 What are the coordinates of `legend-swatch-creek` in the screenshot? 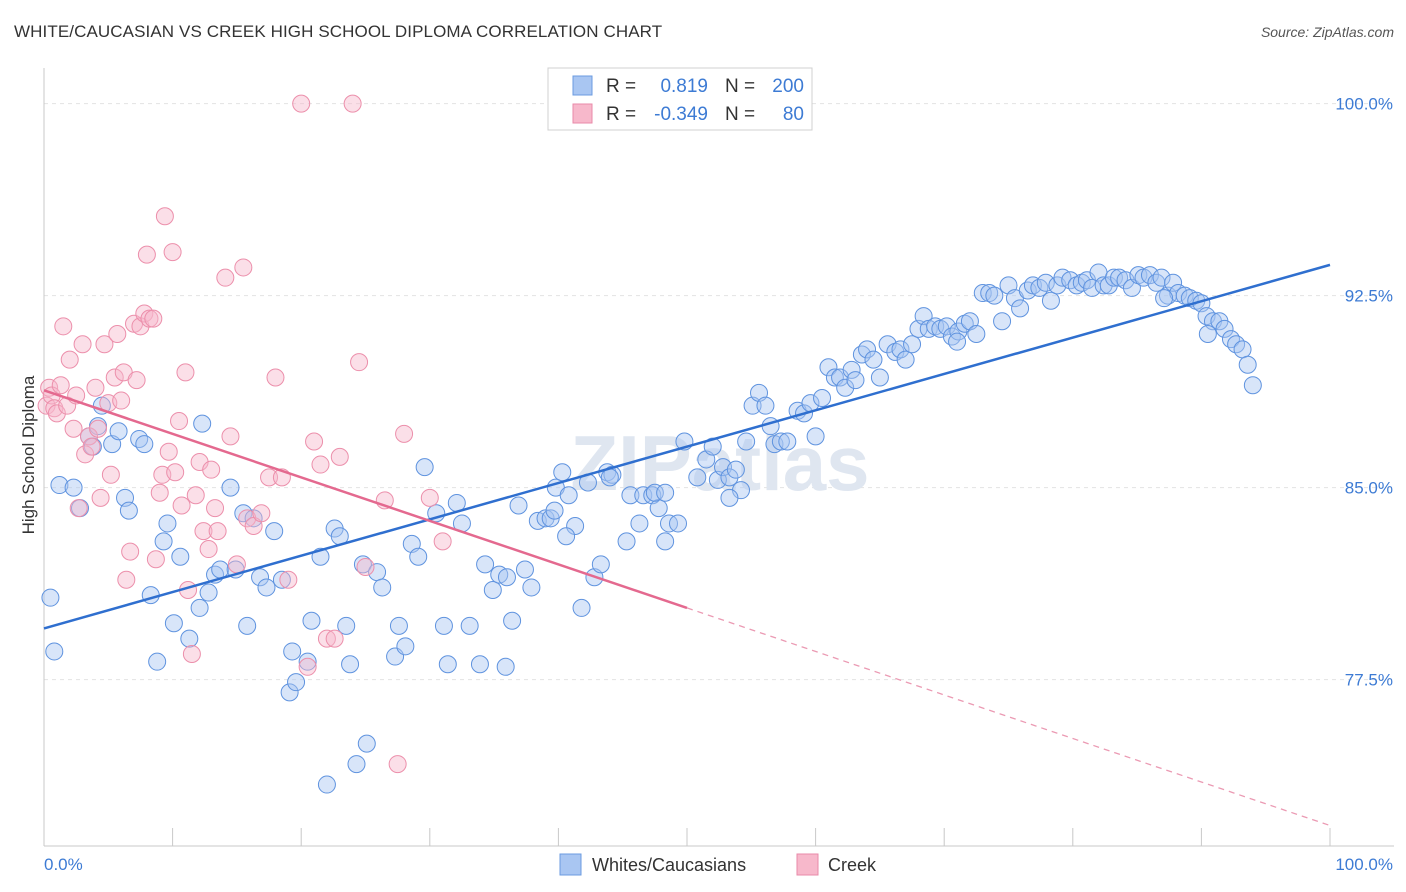 It's located at (582, 113).